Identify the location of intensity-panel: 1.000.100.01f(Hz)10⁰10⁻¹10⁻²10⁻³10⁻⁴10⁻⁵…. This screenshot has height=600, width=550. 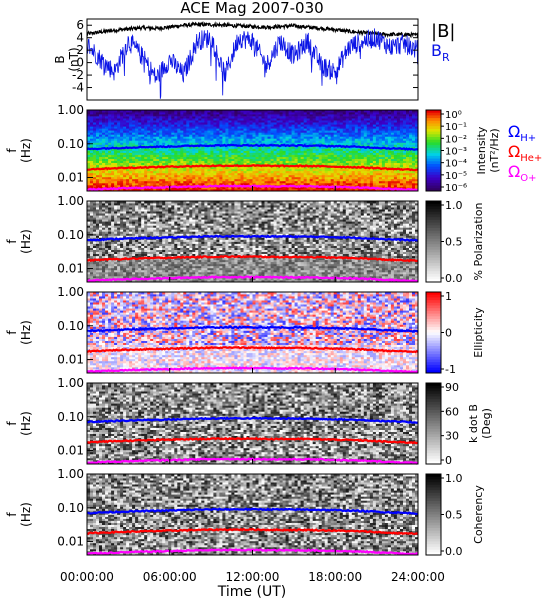
(253, 148).